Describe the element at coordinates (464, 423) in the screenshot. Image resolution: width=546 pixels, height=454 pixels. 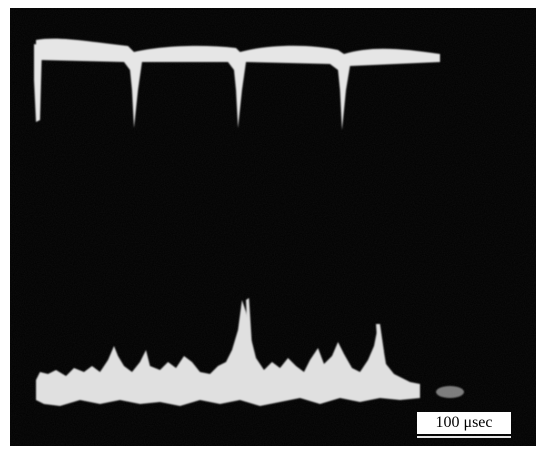
I see `scale-label: 100 μsec` at that location.